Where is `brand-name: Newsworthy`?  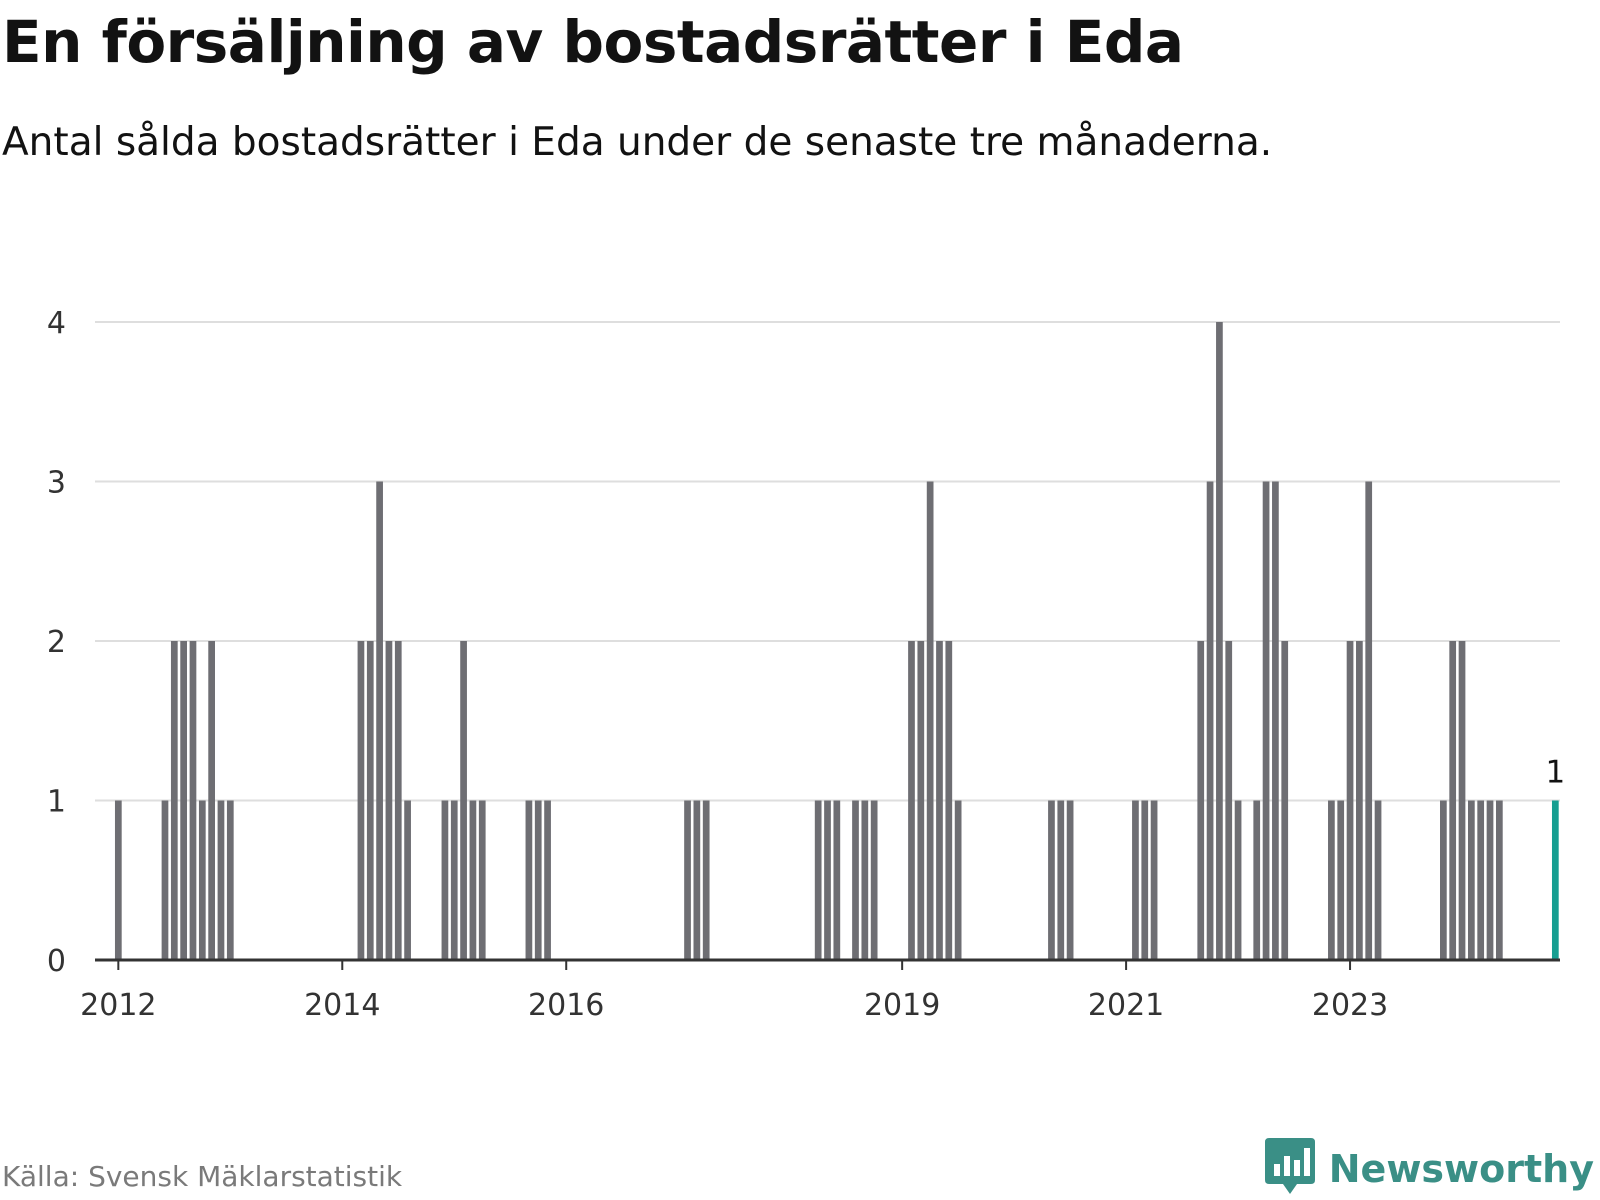 brand-name: Newsworthy is located at coordinates (1461, 1169).